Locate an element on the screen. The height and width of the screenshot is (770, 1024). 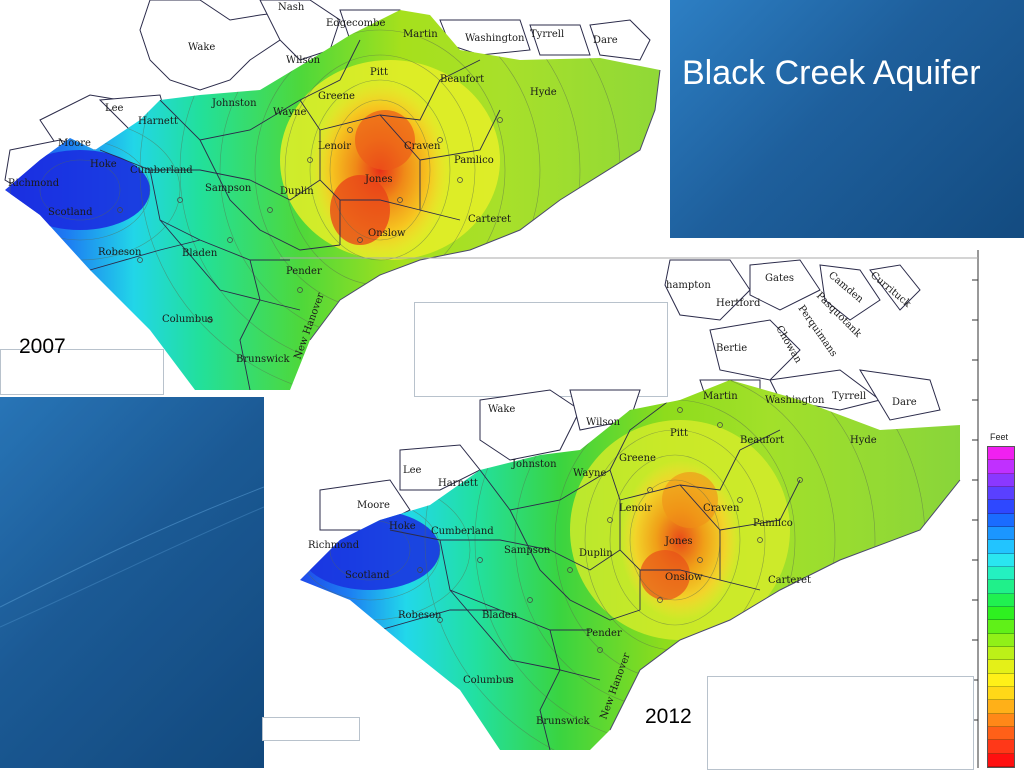
county-label-2012: Moore is located at coordinates (373, 505).